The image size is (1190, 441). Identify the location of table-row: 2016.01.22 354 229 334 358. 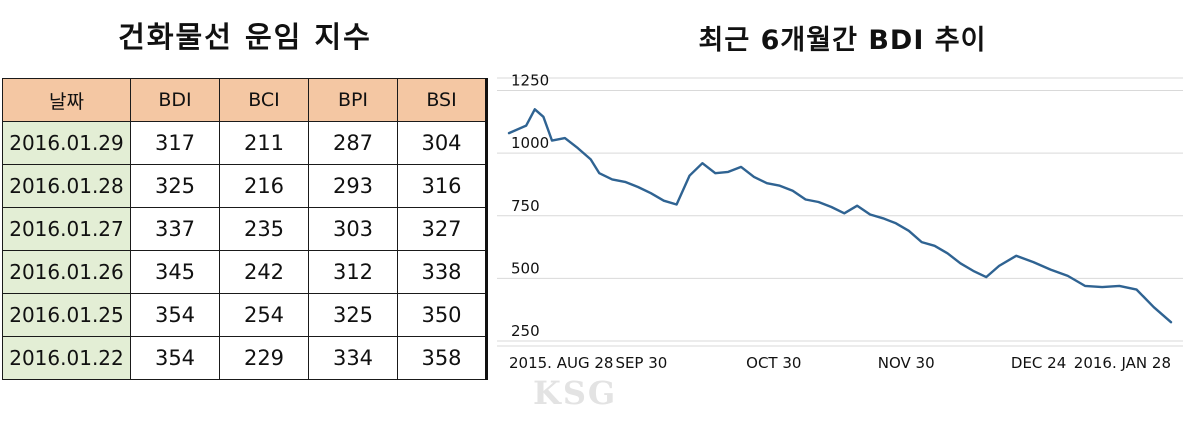
(245, 358).